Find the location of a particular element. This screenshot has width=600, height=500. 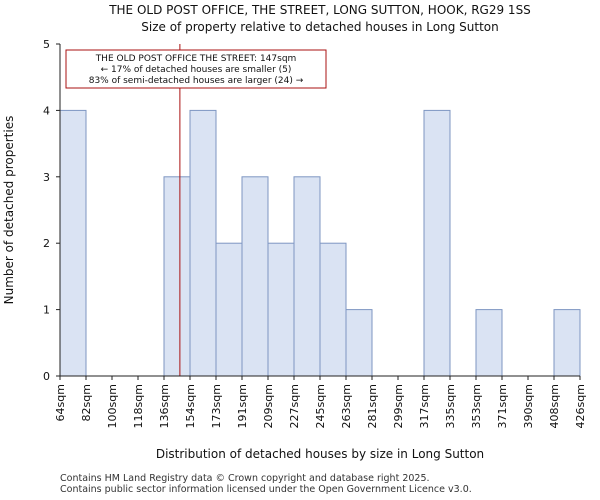

x-tick-label: 390sqm is located at coordinates (528, 406).